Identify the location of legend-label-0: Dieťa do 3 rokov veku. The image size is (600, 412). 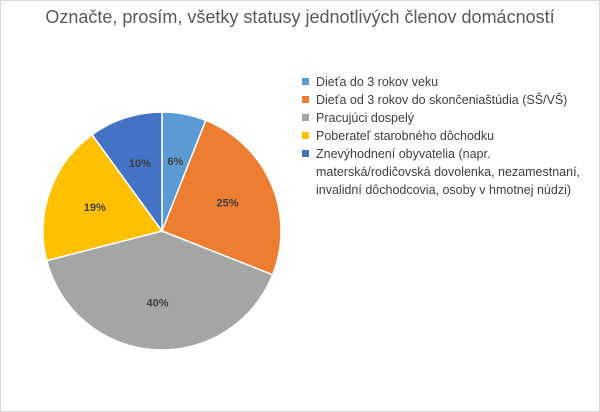
(377, 82).